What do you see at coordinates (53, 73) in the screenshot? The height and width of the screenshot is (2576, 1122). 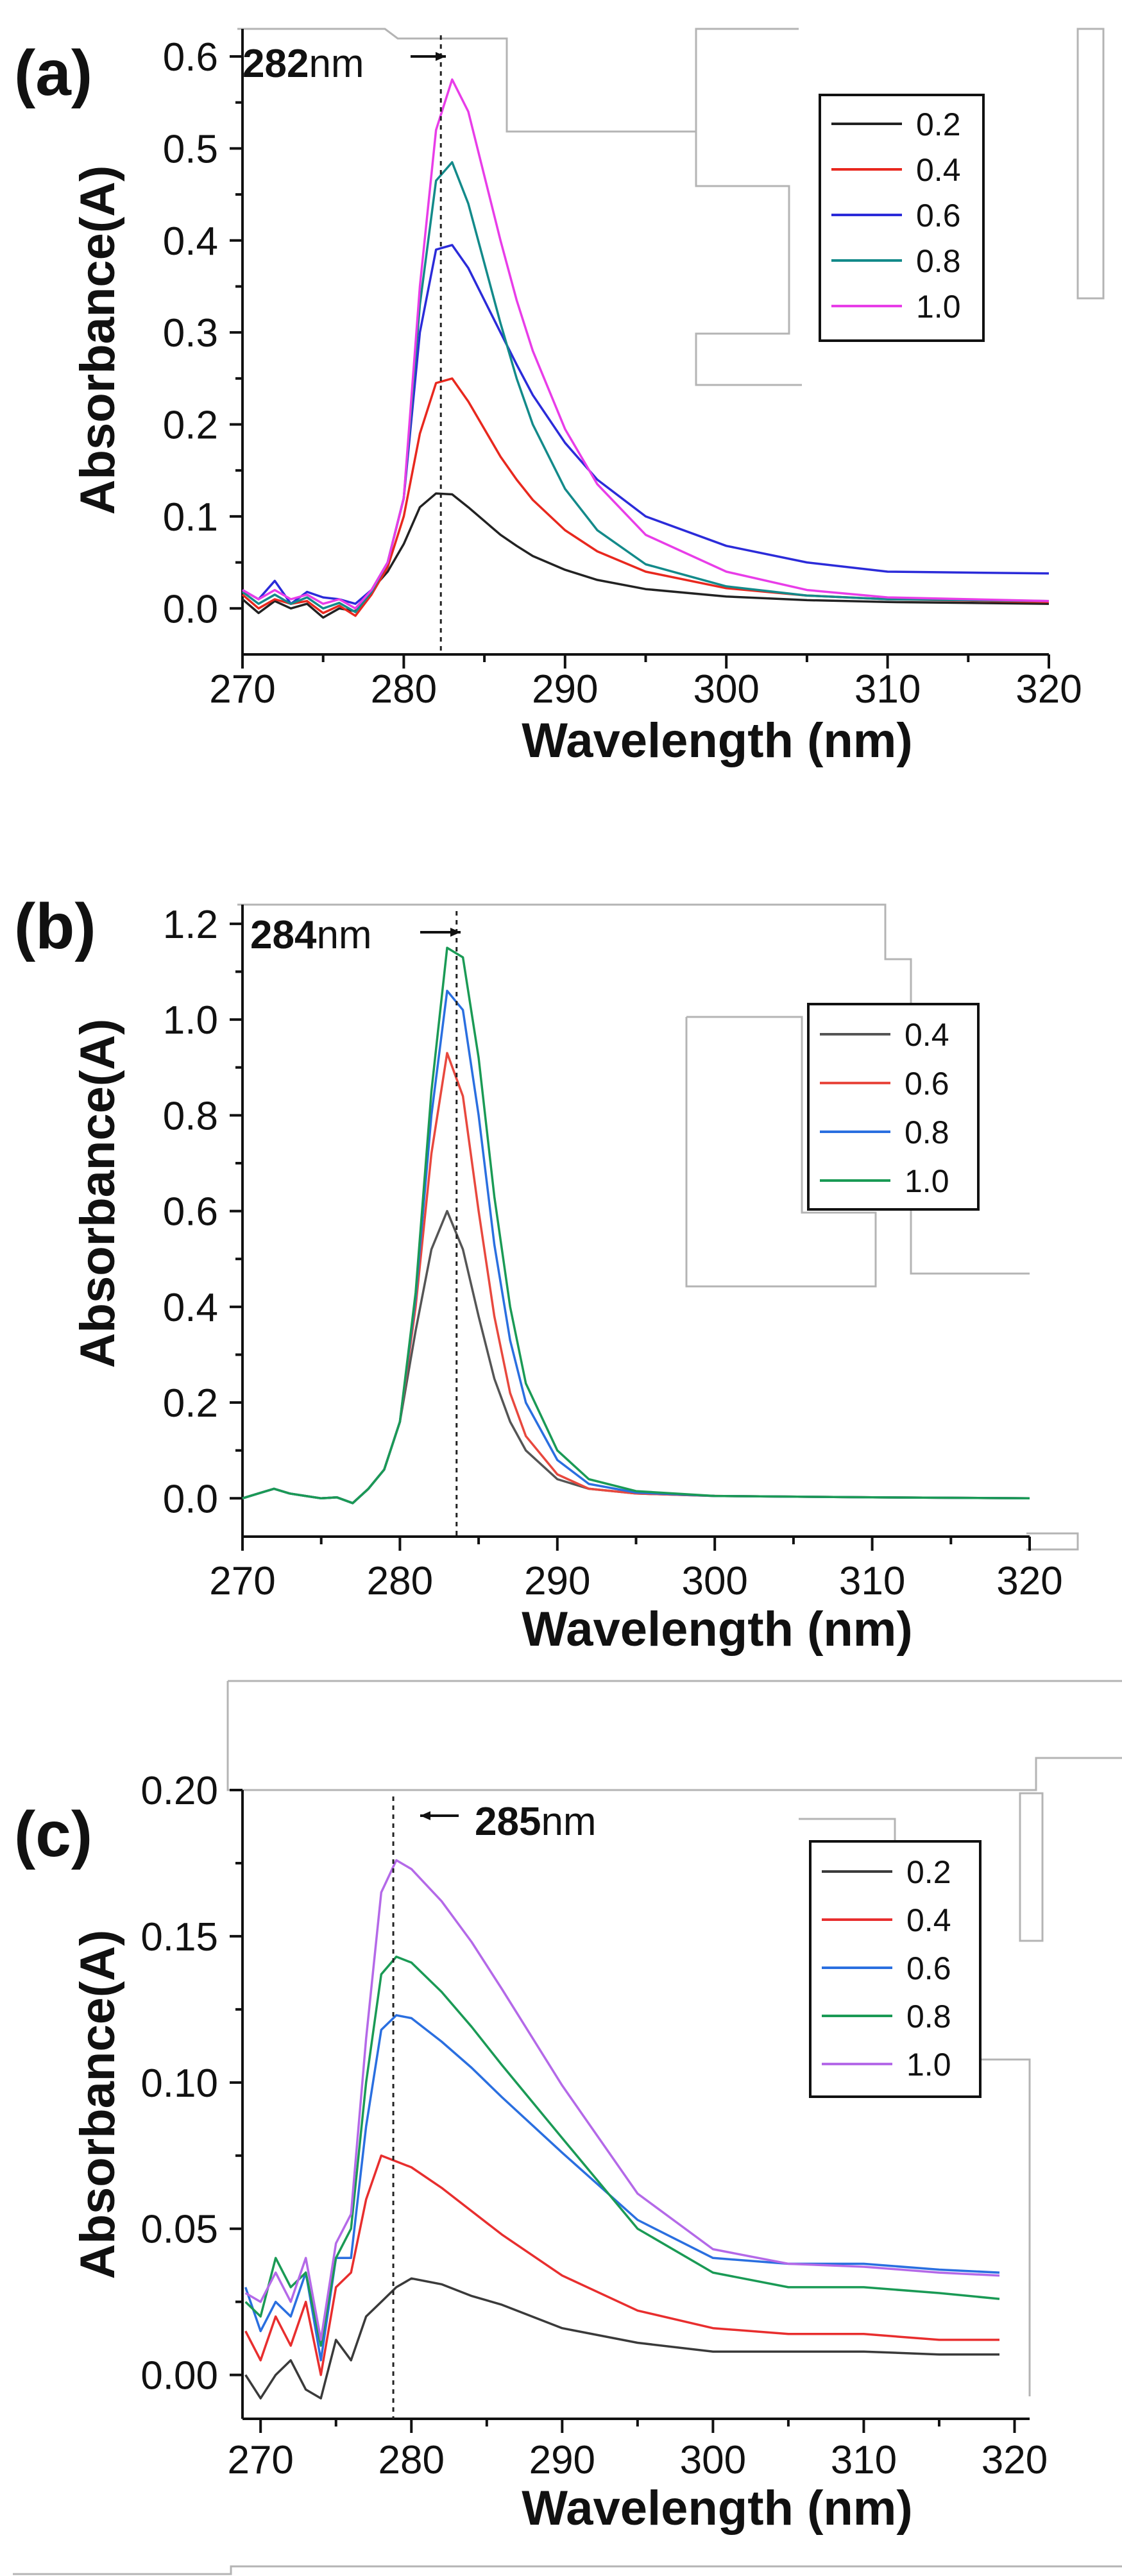 I see `panel-label-a: (a)` at bounding box center [53, 73].